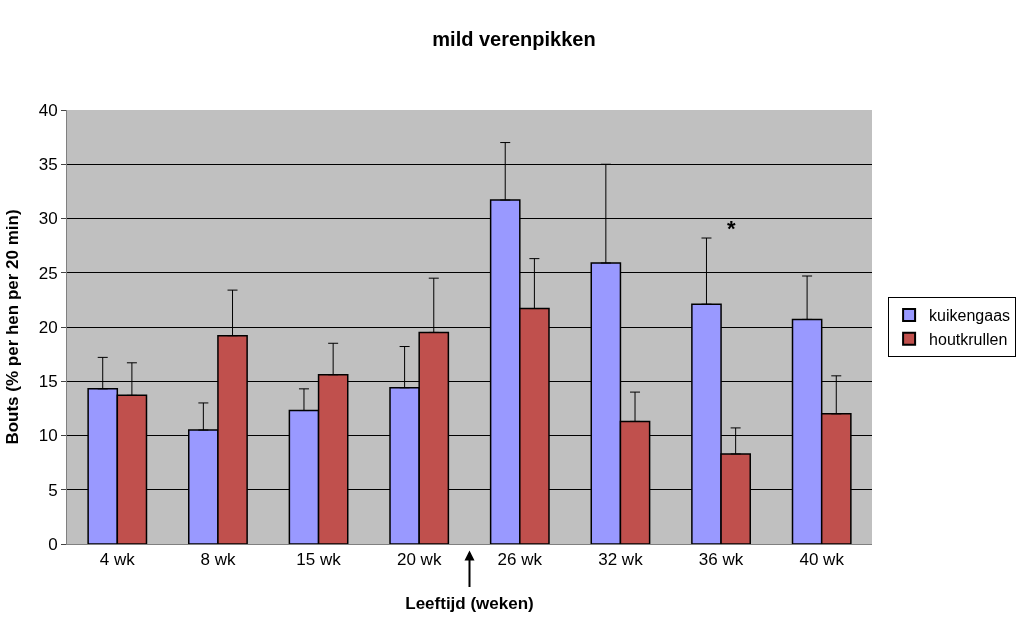 This screenshot has height=634, width=1028. What do you see at coordinates (218, 560) in the screenshot?
I see `x-tick-label: 8 wk` at bounding box center [218, 560].